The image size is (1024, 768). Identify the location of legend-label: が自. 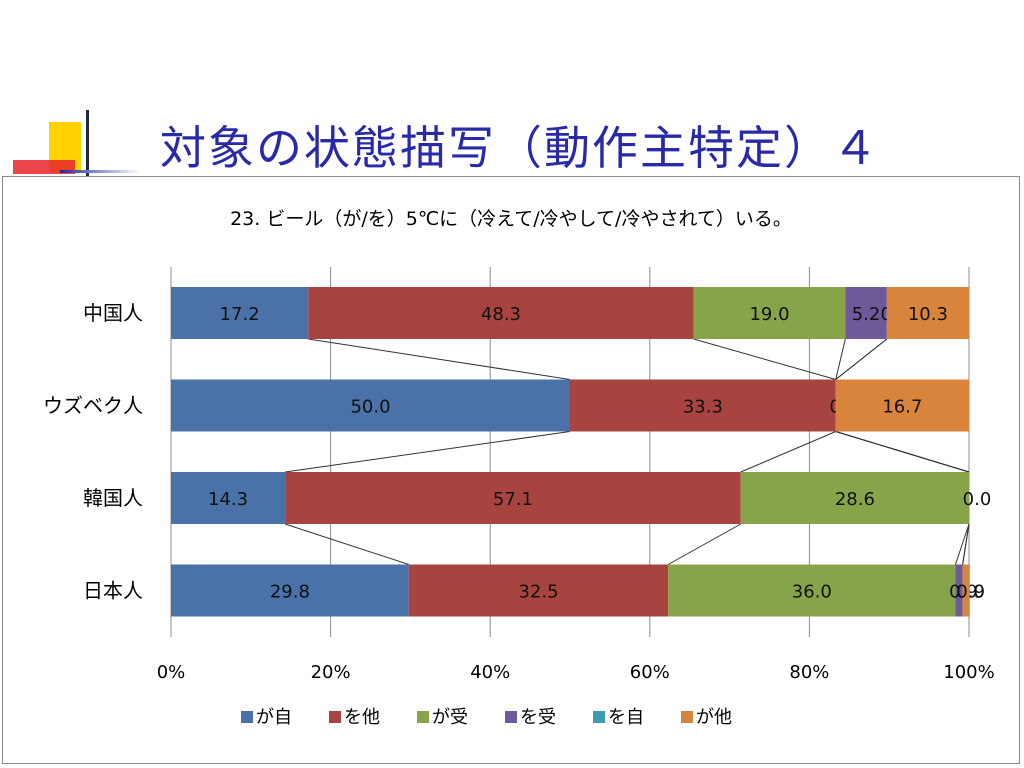
(274, 717).